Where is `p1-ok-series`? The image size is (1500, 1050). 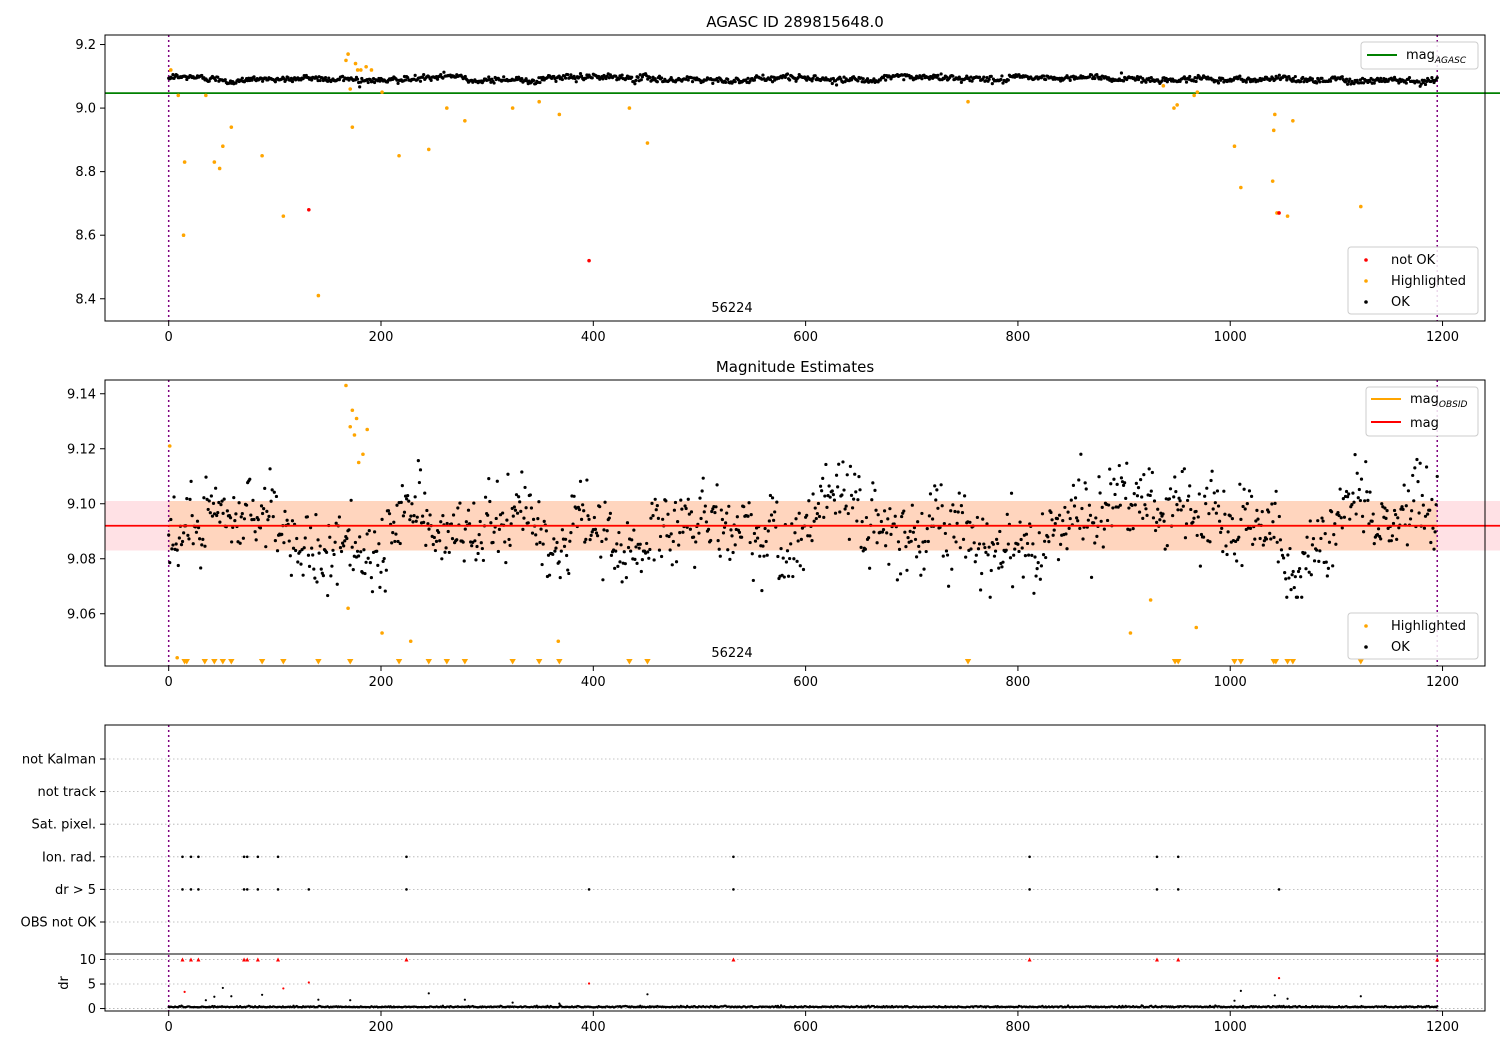 p1-ok-series is located at coordinates (803, 79).